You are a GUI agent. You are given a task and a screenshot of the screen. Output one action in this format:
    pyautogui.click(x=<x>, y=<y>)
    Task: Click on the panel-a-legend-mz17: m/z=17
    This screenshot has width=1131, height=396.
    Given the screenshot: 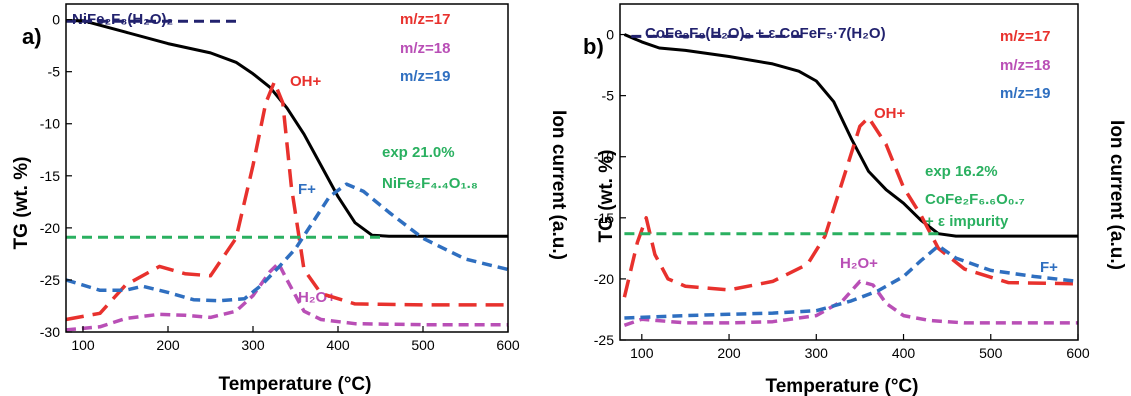 What is the action you would take?
    pyautogui.click(x=425, y=19)
    